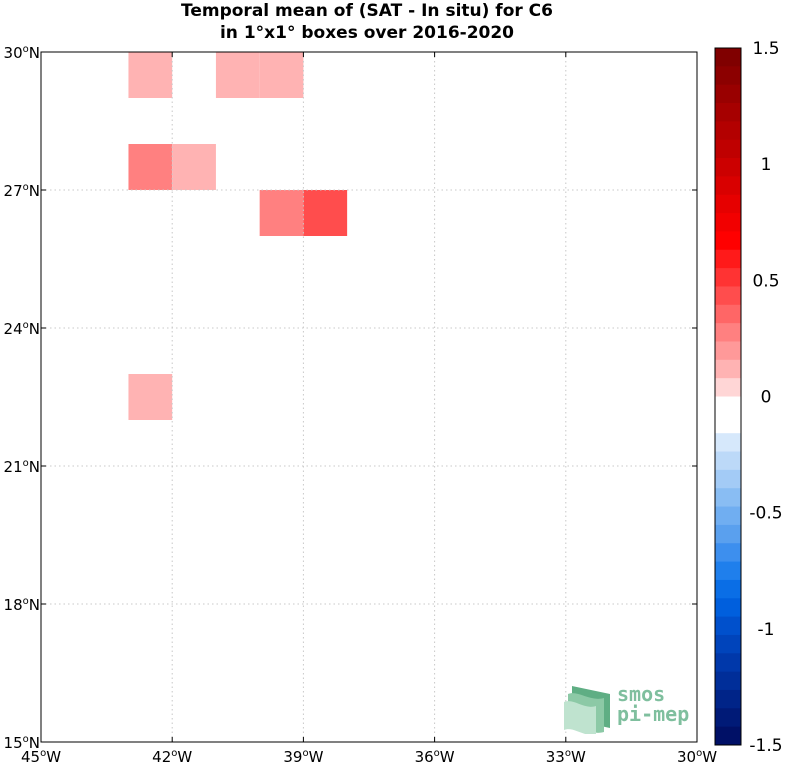  I want to click on x-tick-label-2-degree-sign: o, so click(305, 753).